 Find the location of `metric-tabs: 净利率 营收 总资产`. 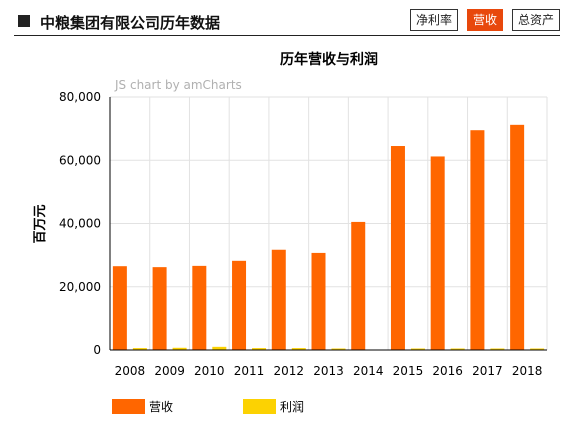

metric-tabs: 净利率 营收 总资产 is located at coordinates (484, 20).